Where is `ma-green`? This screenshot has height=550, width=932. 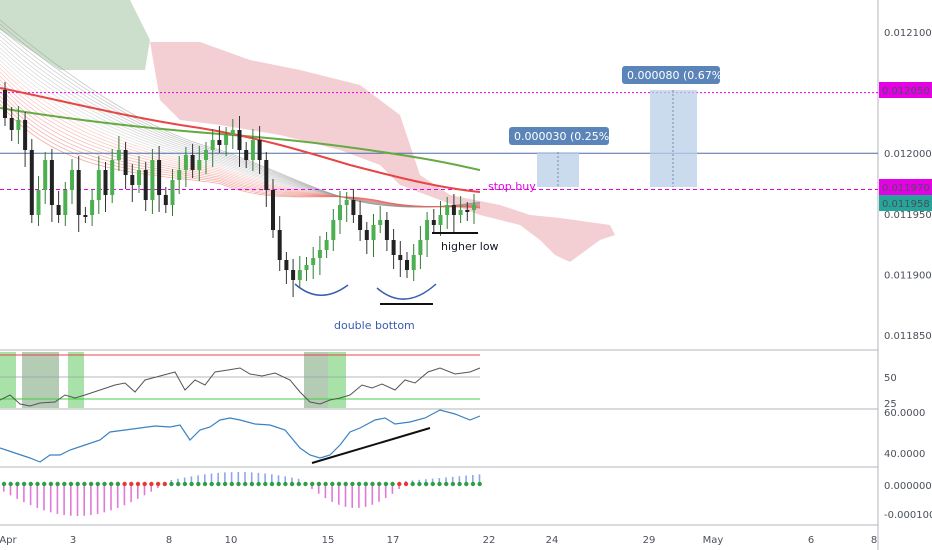 ma-green is located at coordinates (240, 139).